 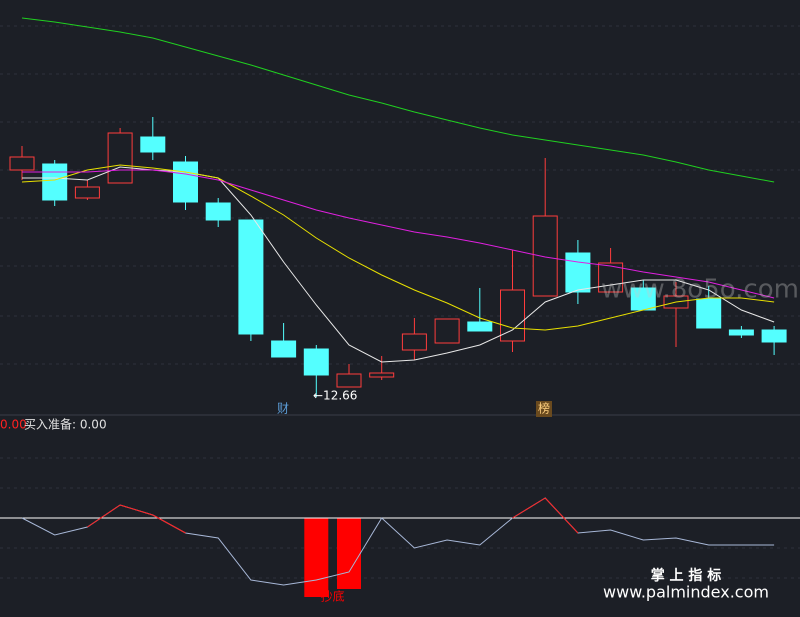 I want to click on annotation: 财, so click(x=283, y=409).